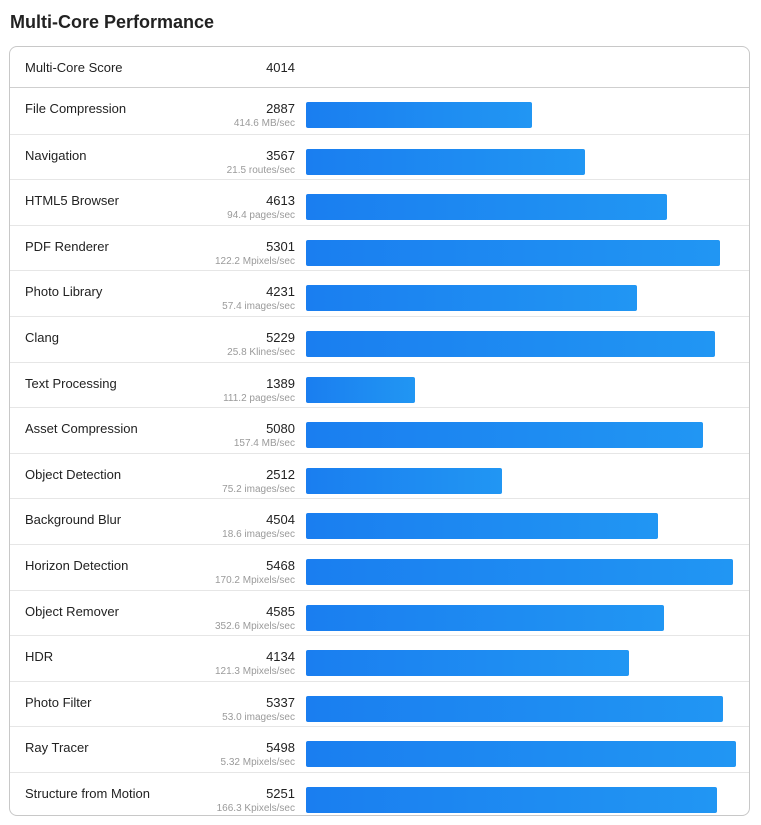  What do you see at coordinates (280, 201) in the screenshot?
I see `benchmark-score: 4613` at bounding box center [280, 201].